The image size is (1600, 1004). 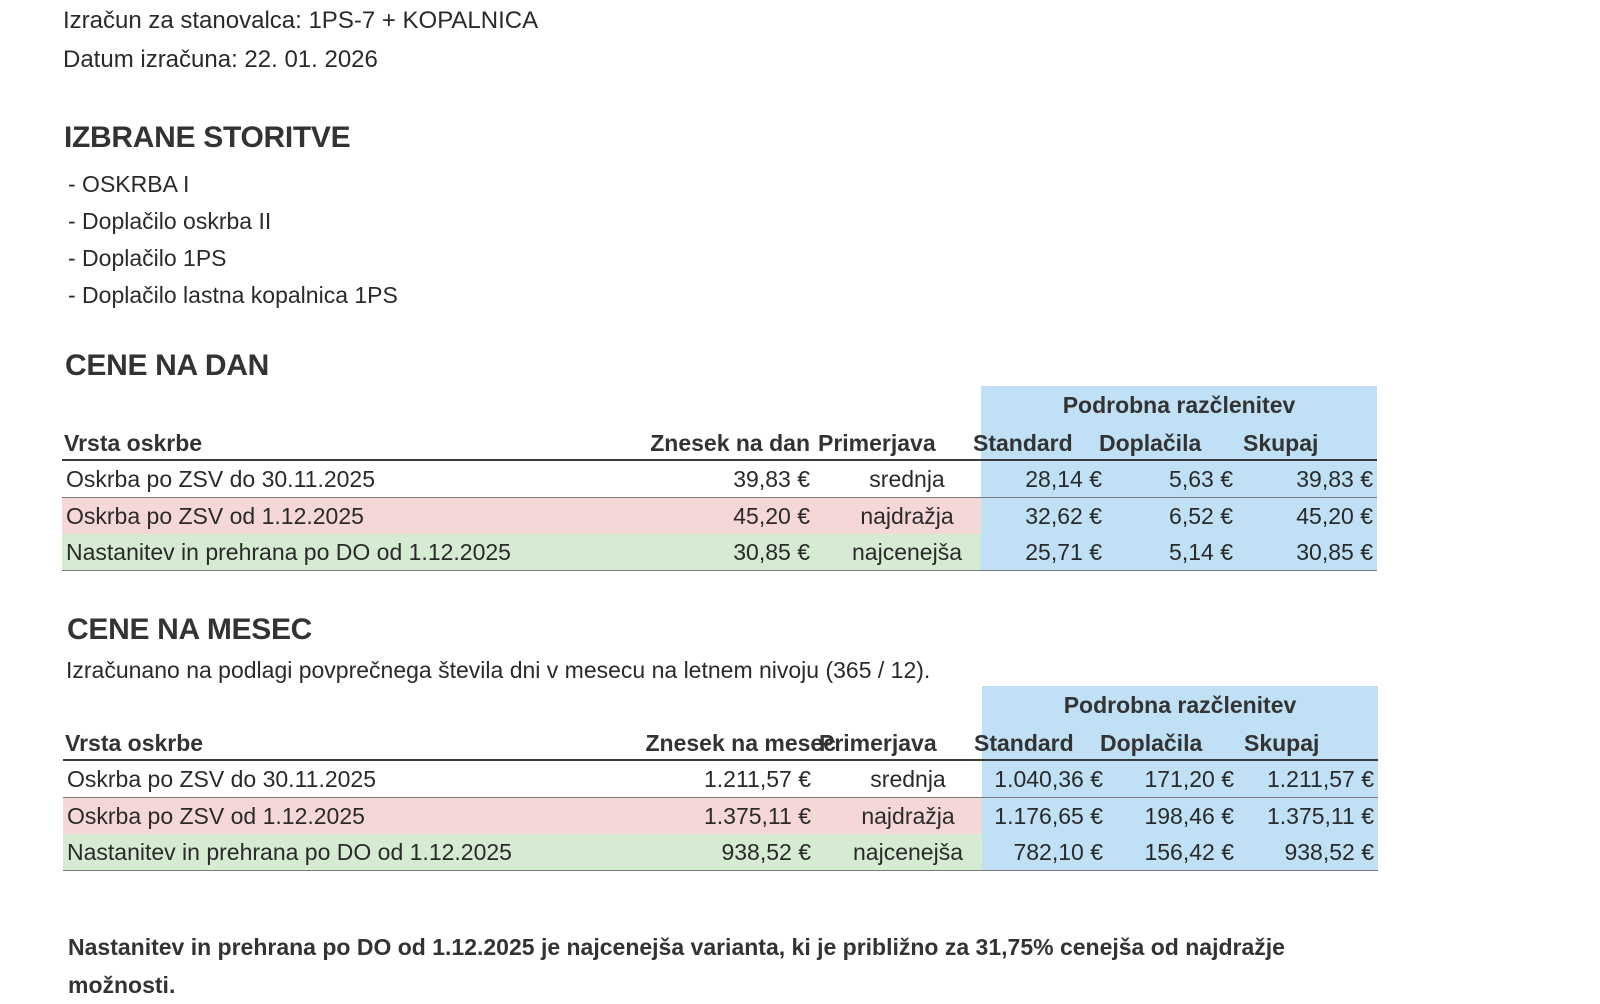 What do you see at coordinates (1063, 479) in the screenshot?
I see `cell-standard: 28,14 €` at bounding box center [1063, 479].